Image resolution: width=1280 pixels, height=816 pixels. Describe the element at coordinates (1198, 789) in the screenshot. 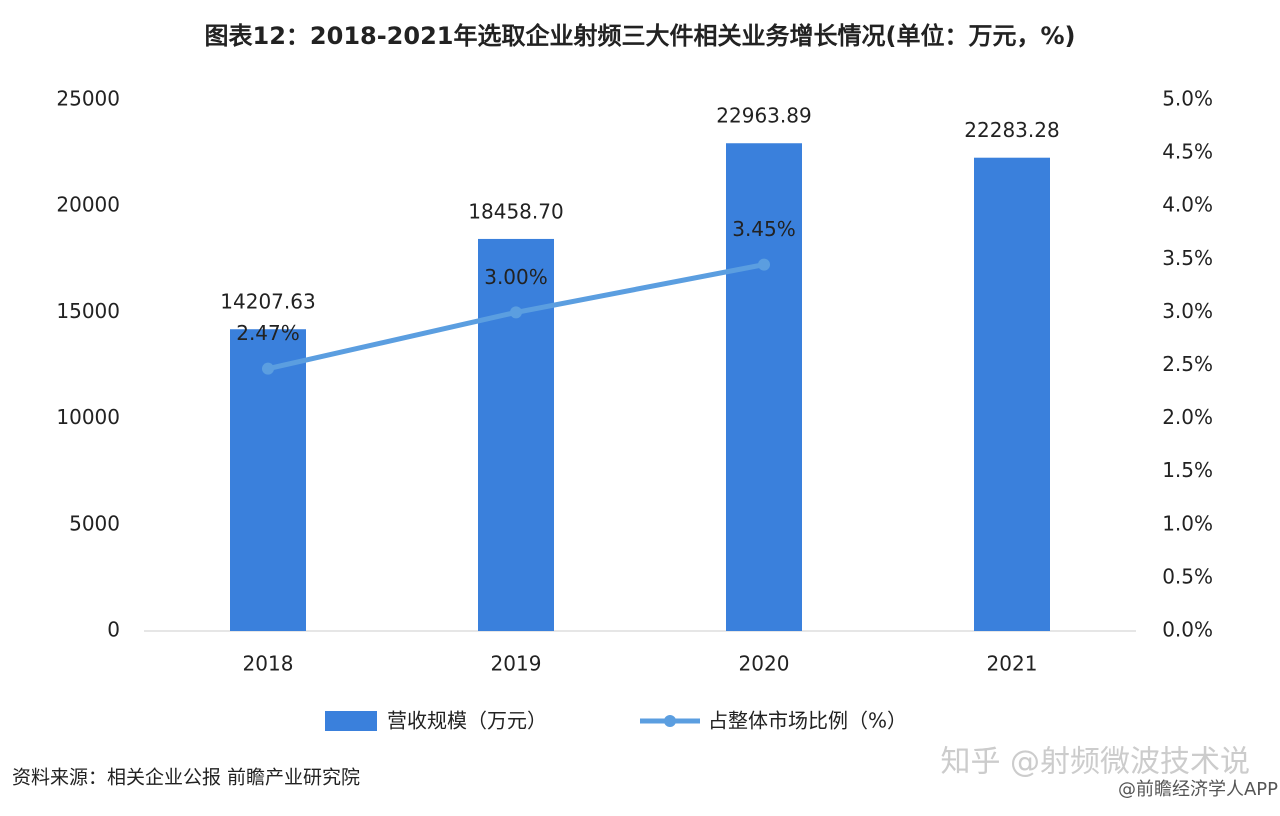

I see `watermark: @前瞻经济学人APP` at that location.